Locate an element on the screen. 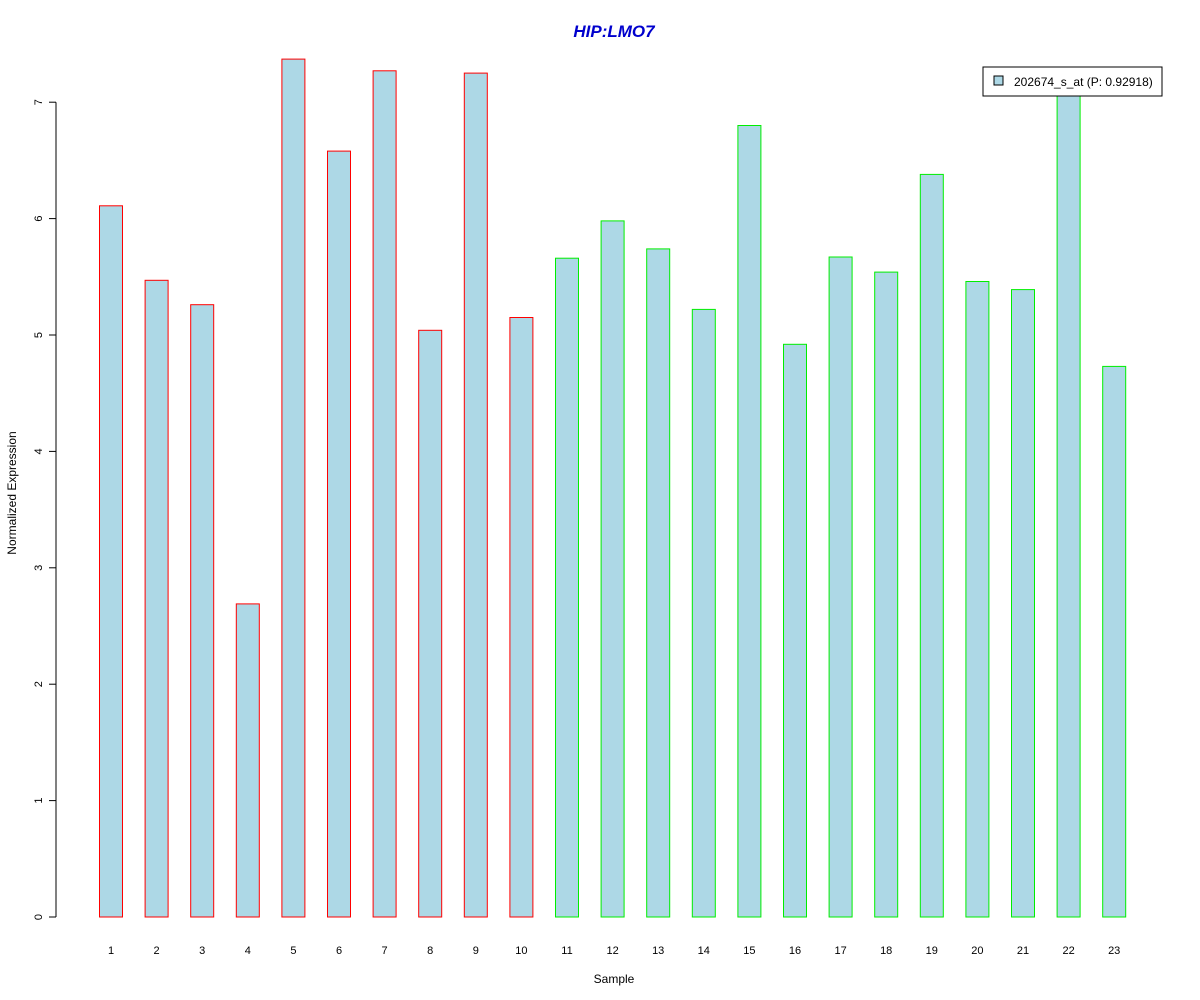 The width and height of the screenshot is (1200, 1000). x-tick-labels: 1 2 3 4 5 6 7 8 9 10 11 12 13 14 15 16 17 18 19 20 21 22 23 is located at coordinates (614, 951).